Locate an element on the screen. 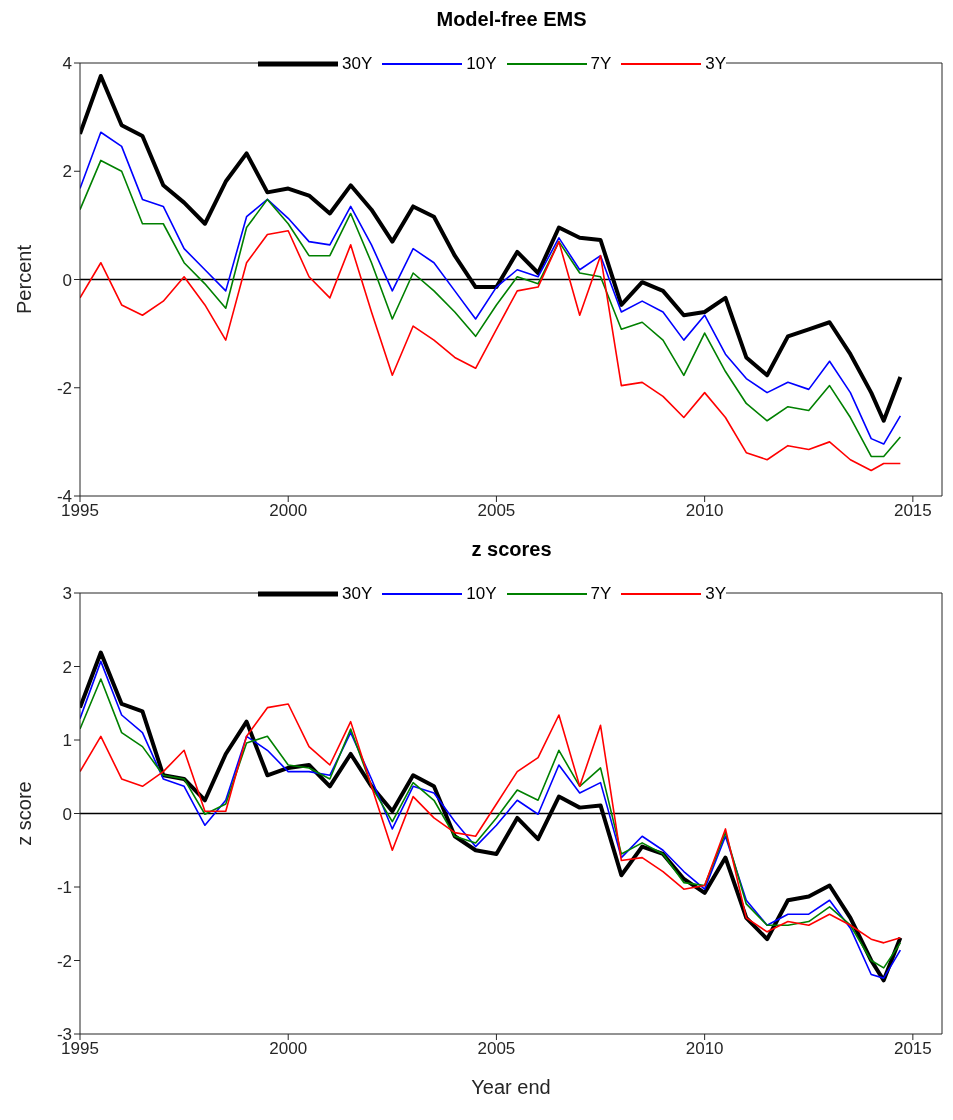 The width and height of the screenshot is (953, 1120). y-tick-label: 4 is located at coordinates (67, 64).